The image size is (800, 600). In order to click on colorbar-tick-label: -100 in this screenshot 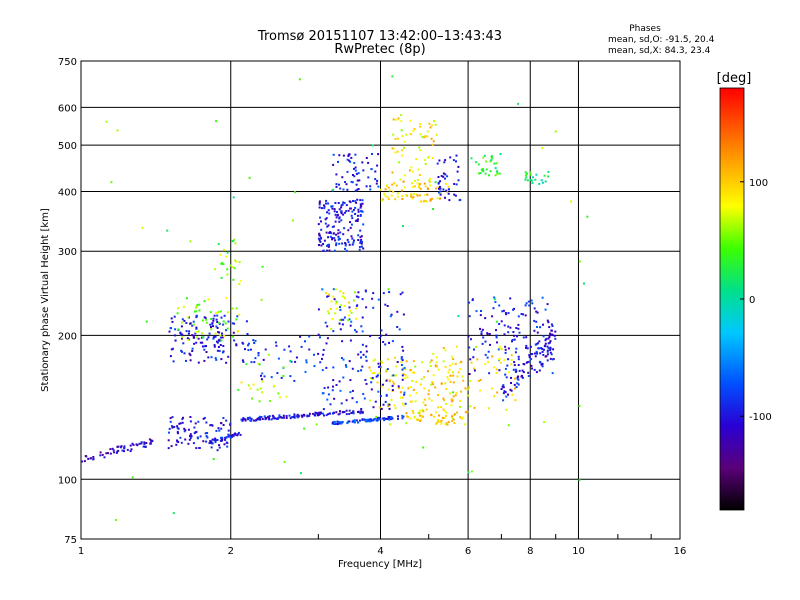, I will do `click(760, 417)`.